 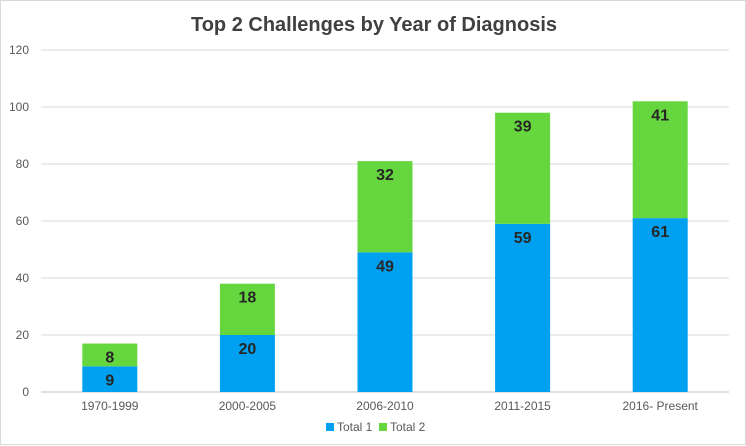 I want to click on data-label: 41, so click(x=660, y=115).